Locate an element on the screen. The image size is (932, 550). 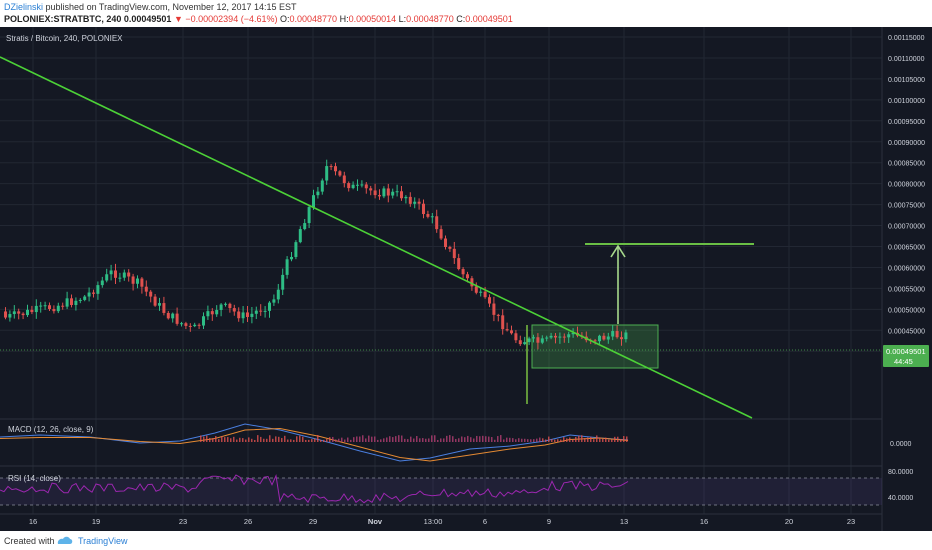
down-arrow-icon: ▼ is located at coordinates (178, 19).